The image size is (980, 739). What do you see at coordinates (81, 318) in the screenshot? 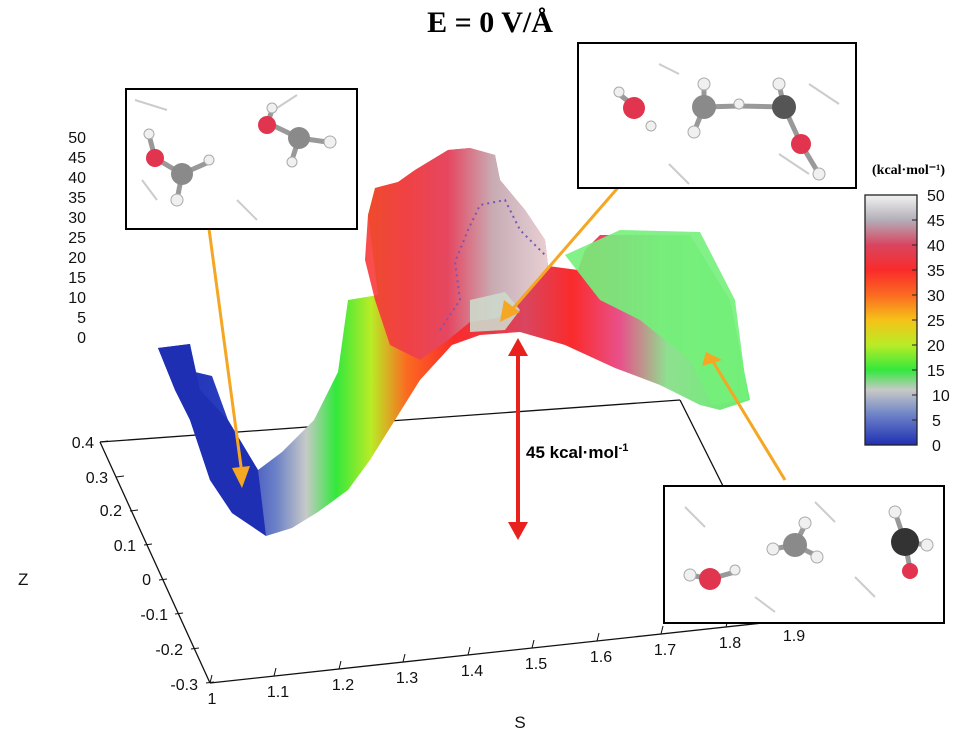
I see `energy-tick: 5` at bounding box center [81, 318].